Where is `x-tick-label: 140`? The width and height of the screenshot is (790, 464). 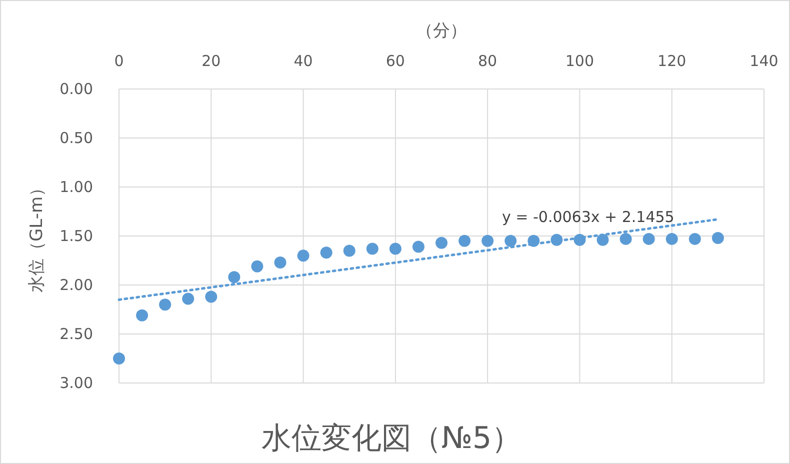
x-tick-label: 140 is located at coordinates (764, 61).